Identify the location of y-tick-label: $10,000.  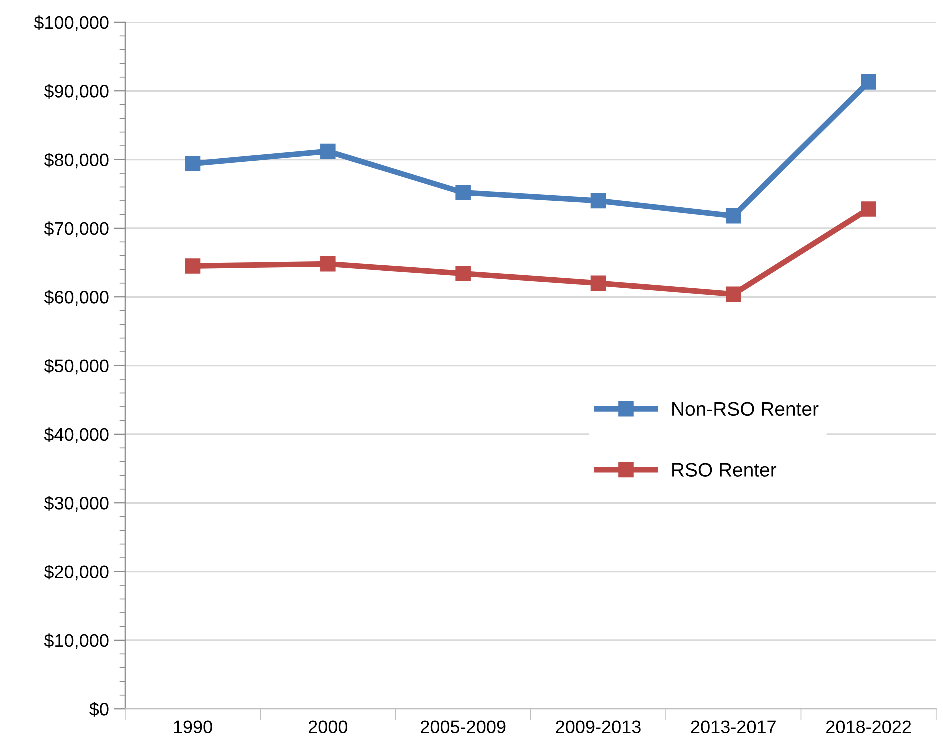
(76, 642).